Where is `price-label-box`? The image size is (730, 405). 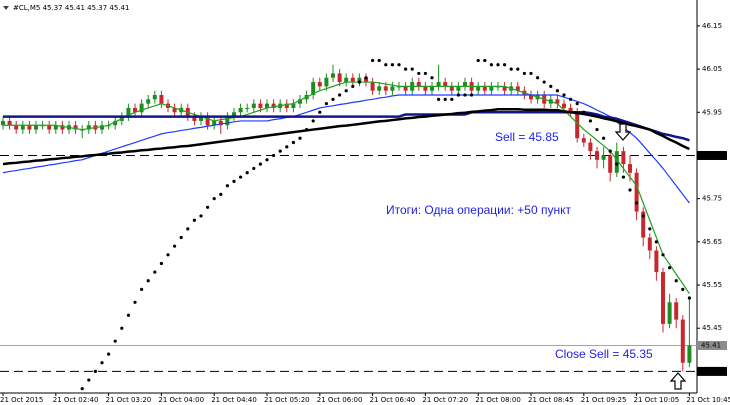
price-label-box is located at coordinates (712, 371).